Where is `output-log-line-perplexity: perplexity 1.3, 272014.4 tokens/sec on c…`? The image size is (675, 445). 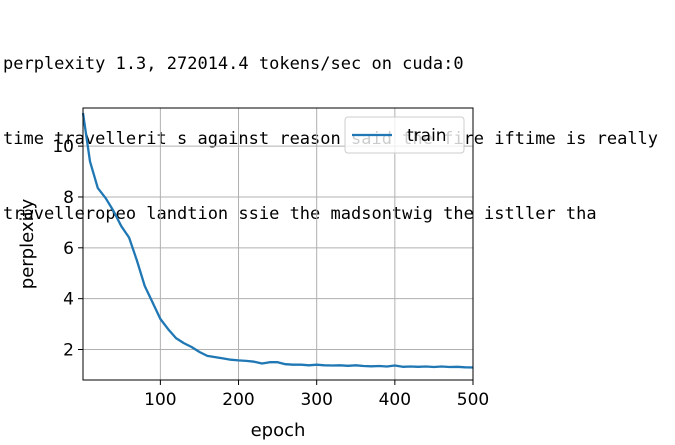
output-log-line-perplexity: perplexity 1.3, 272014.4 tokens/sec on c… is located at coordinates (233, 64).